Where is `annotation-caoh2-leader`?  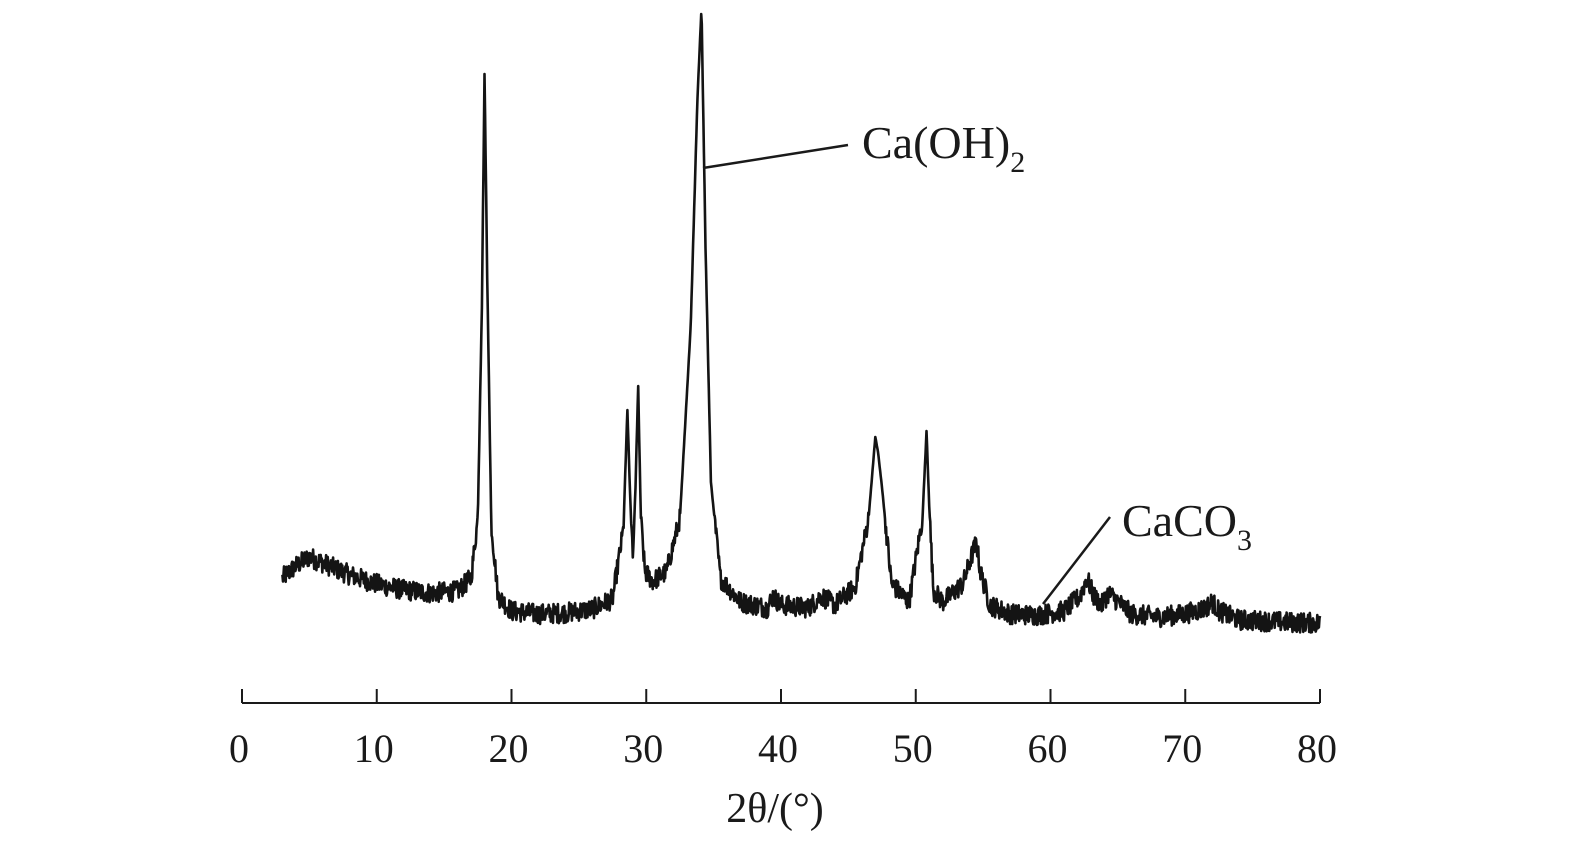
annotation-caoh2-leader is located at coordinates (775, 156).